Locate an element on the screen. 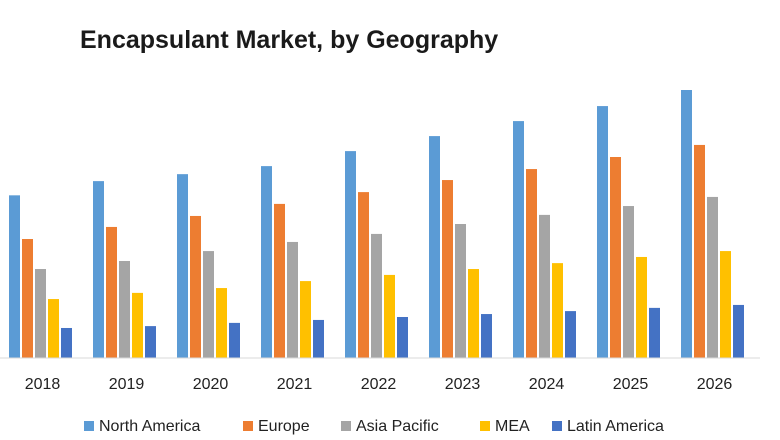 The image size is (780, 440). bar-north-america-2025 is located at coordinates (602, 232).